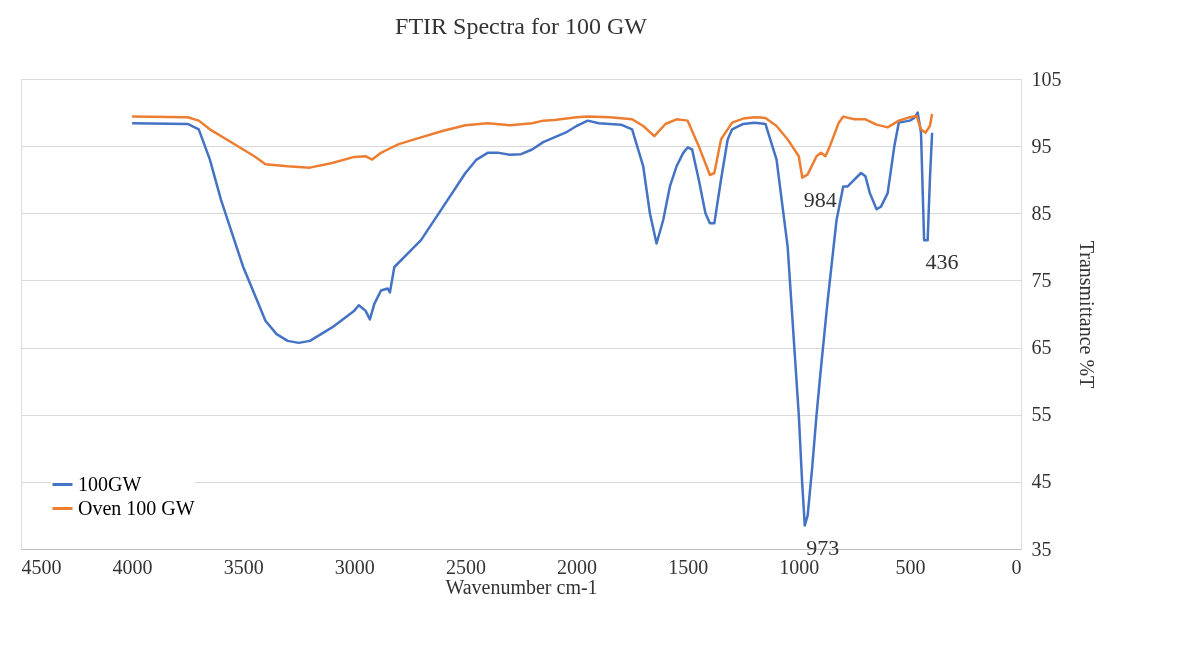 The image size is (1203, 652). What do you see at coordinates (41, 566) in the screenshot?
I see `x-tick-label: 4500` at bounding box center [41, 566].